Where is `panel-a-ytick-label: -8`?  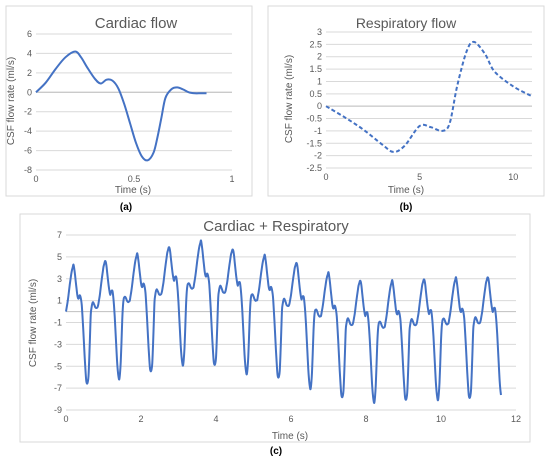
panel-a-ytick-label: -8 is located at coordinates (28, 170).